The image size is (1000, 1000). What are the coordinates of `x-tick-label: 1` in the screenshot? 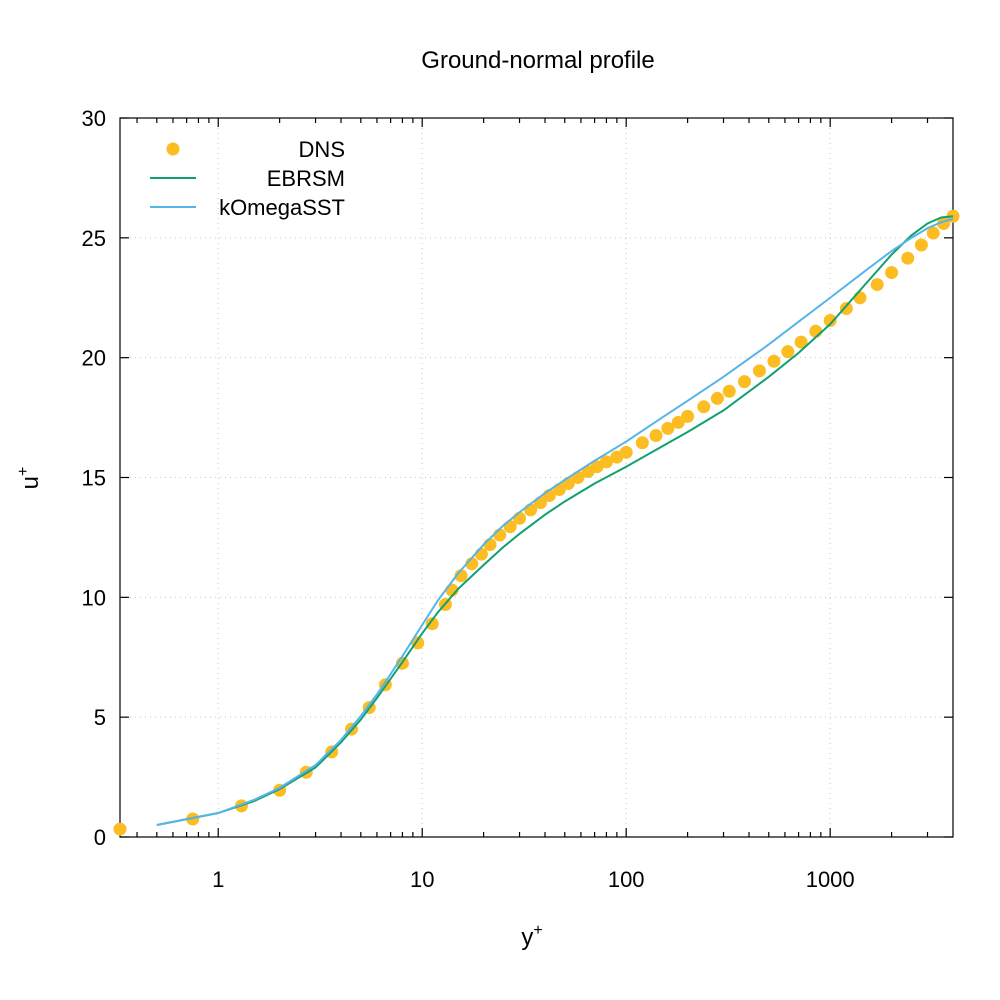 It's located at (218, 879).